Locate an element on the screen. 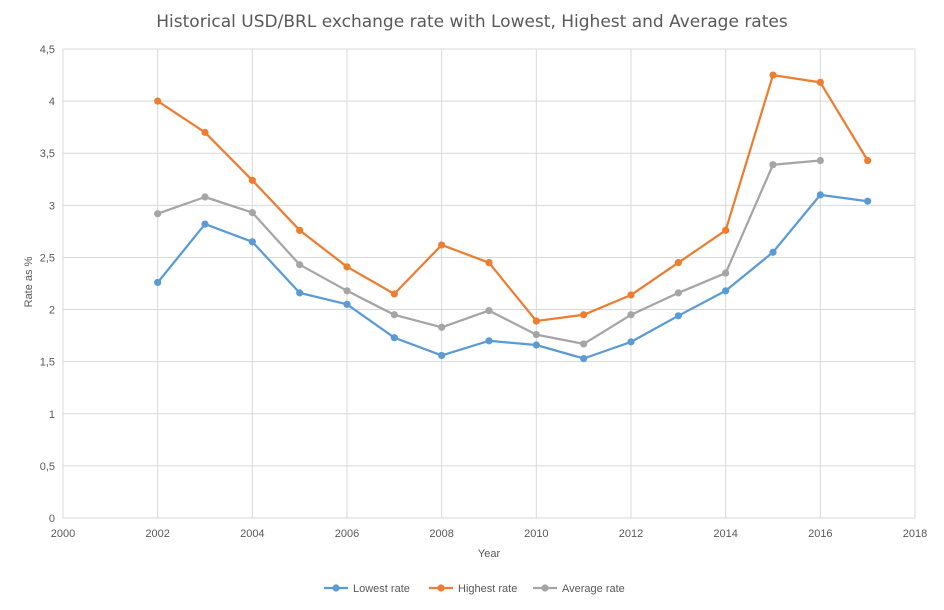 The height and width of the screenshot is (610, 944). y-tick-label: 1,5 is located at coordinates (47, 363).